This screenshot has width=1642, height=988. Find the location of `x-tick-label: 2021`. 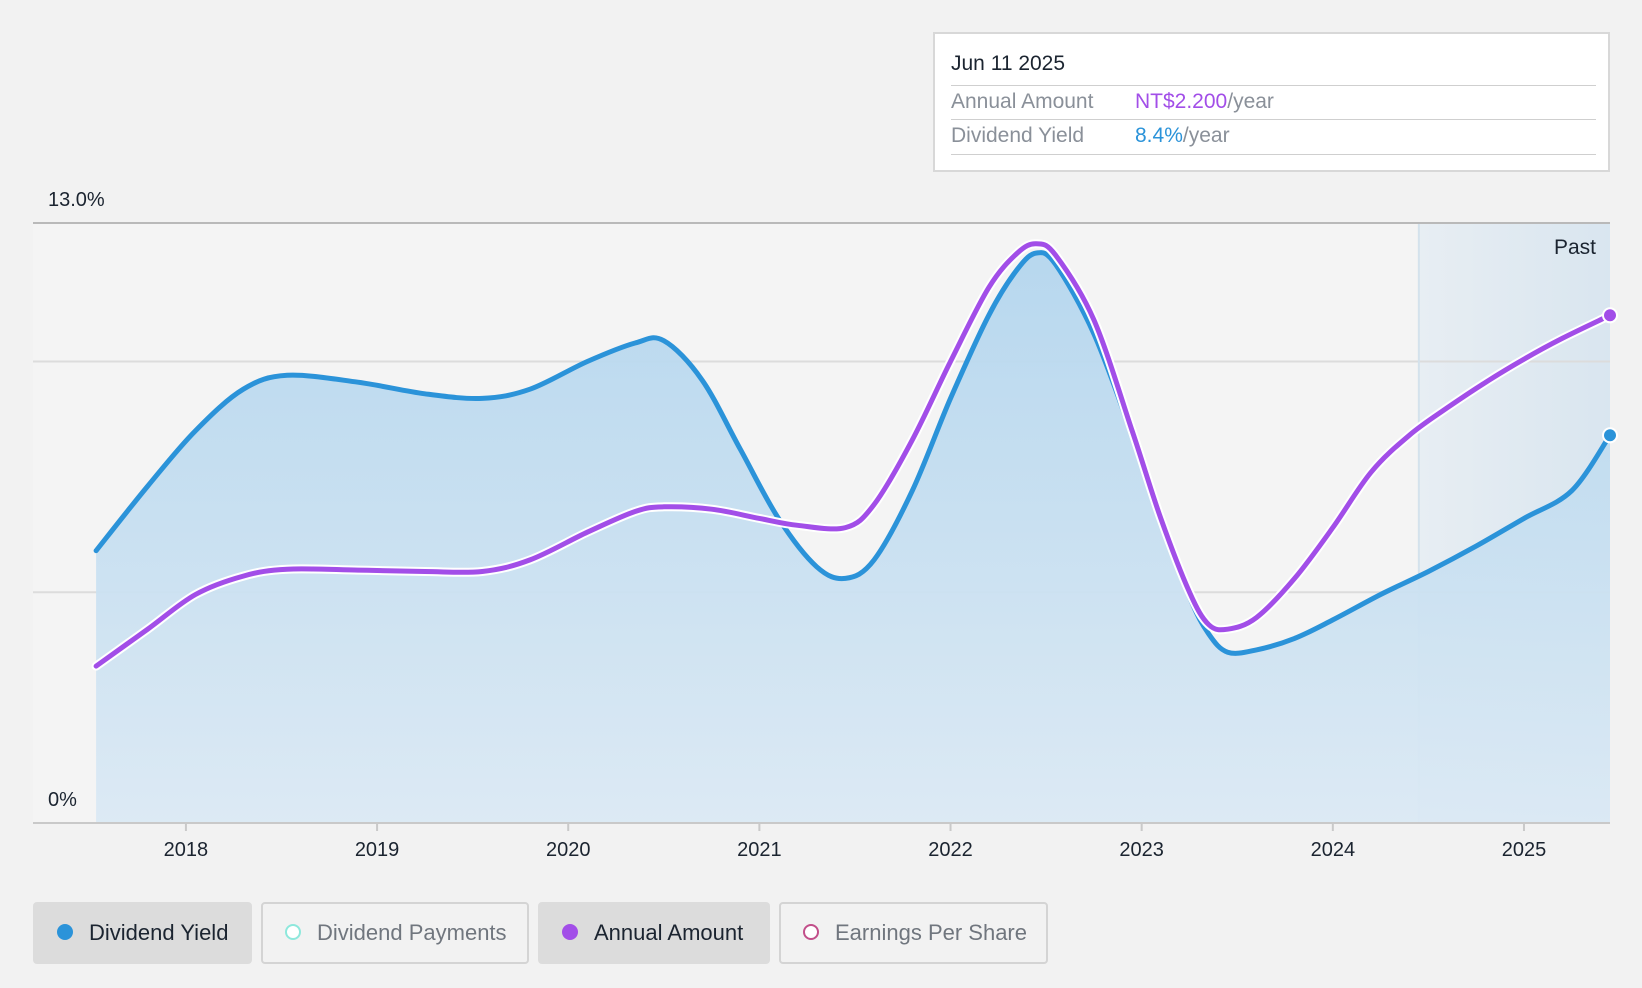

x-tick-label: 2021 is located at coordinates (759, 850).